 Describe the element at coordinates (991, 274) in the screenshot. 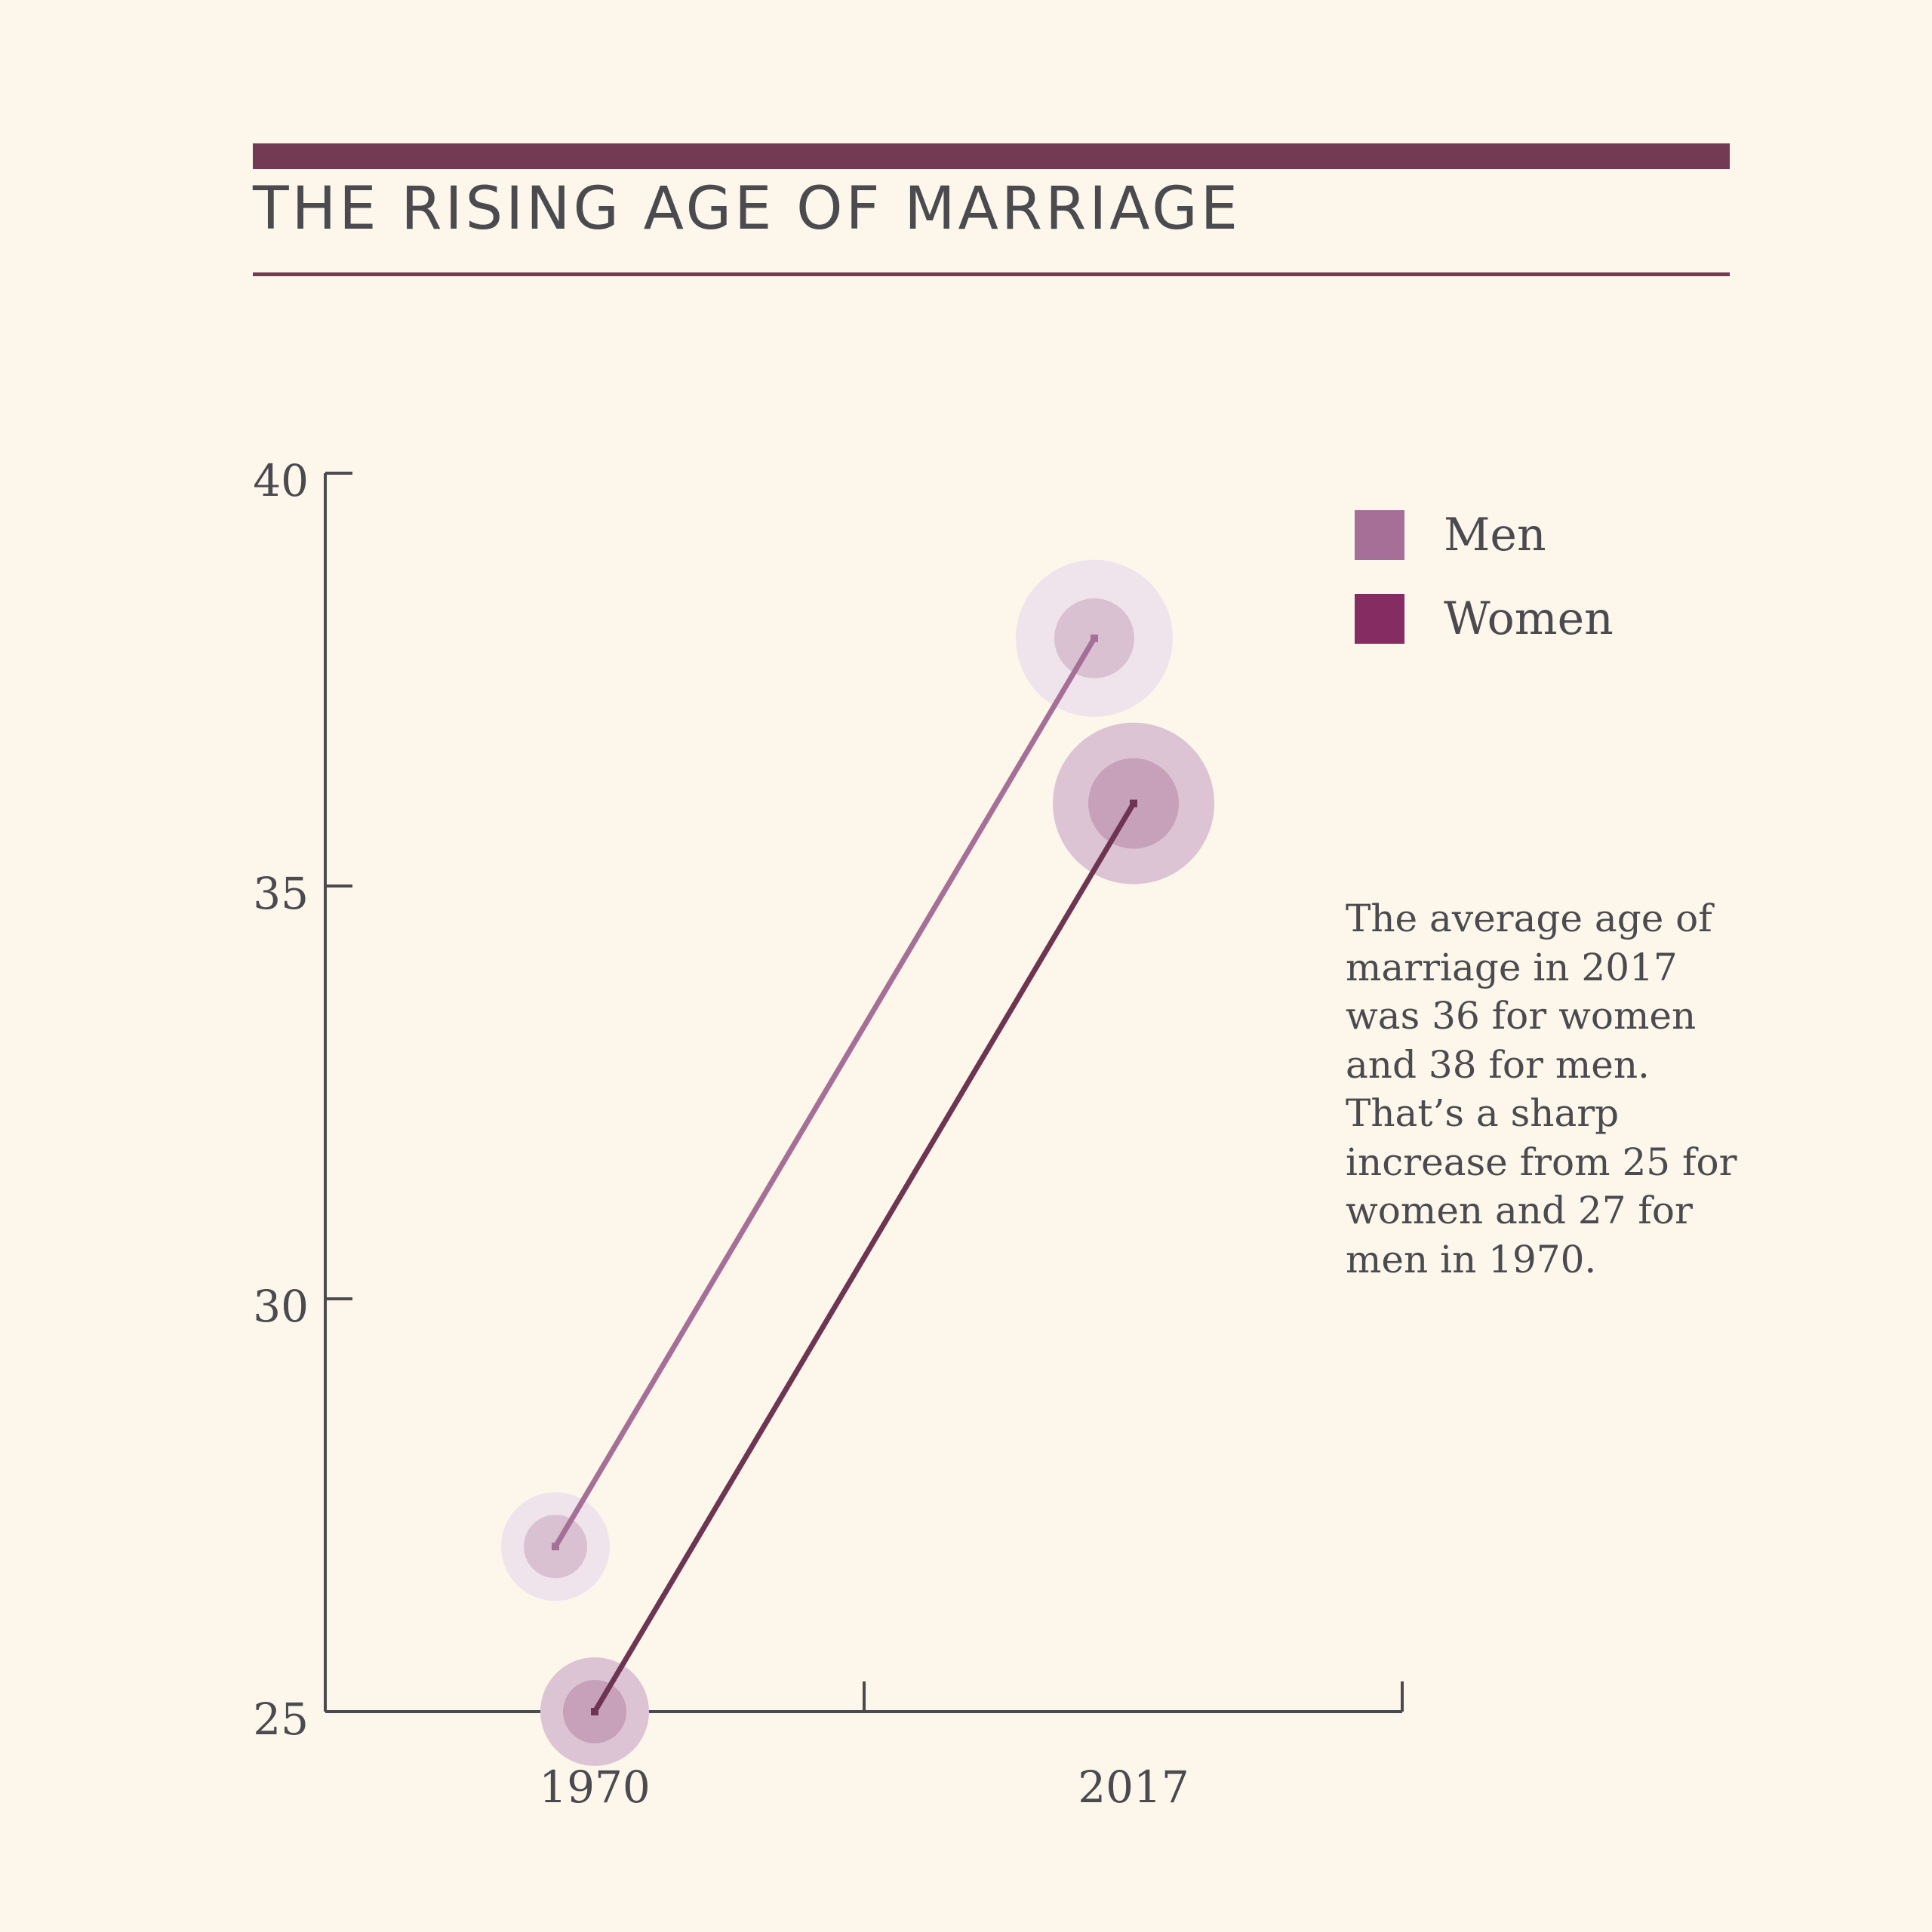

I see `title-underline` at that location.